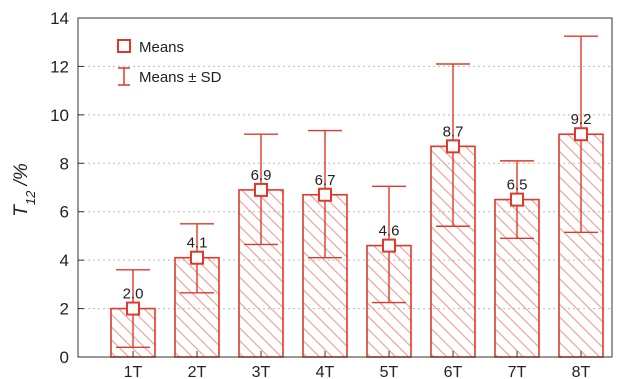  What do you see at coordinates (325, 371) in the screenshot?
I see `x-tick-label: 4T` at bounding box center [325, 371].